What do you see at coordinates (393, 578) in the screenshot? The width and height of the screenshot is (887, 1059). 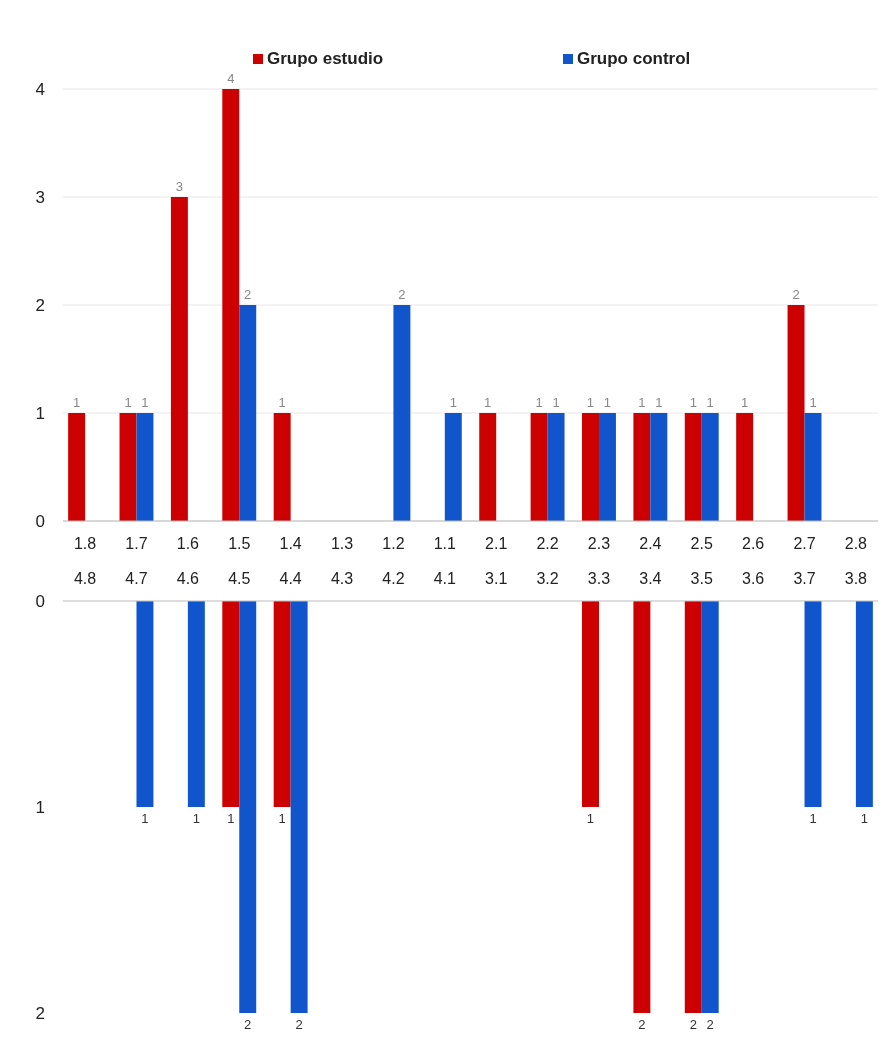 I see `x-tick-label: 4.2` at bounding box center [393, 578].